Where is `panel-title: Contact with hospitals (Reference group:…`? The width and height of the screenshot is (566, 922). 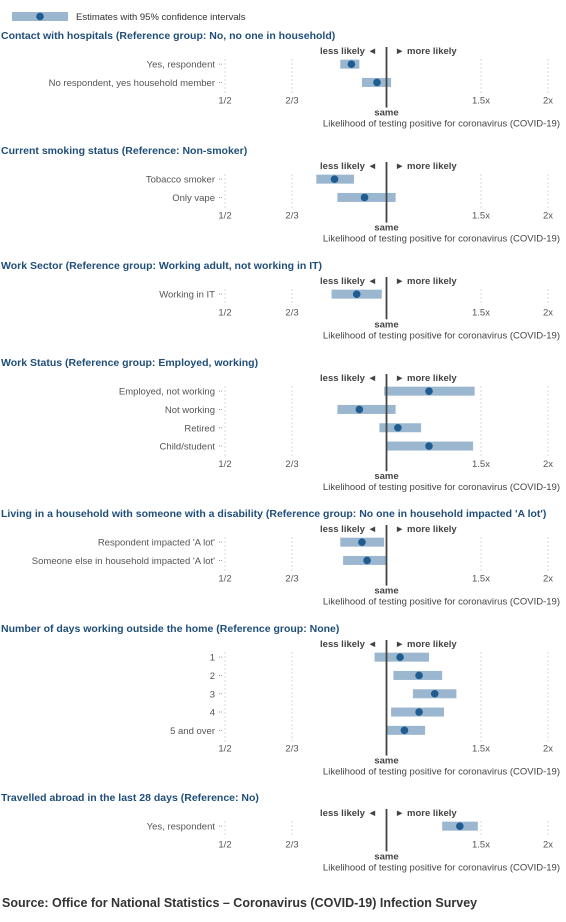
panel-title: Contact with hospitals (Reference group:… is located at coordinates (168, 36).